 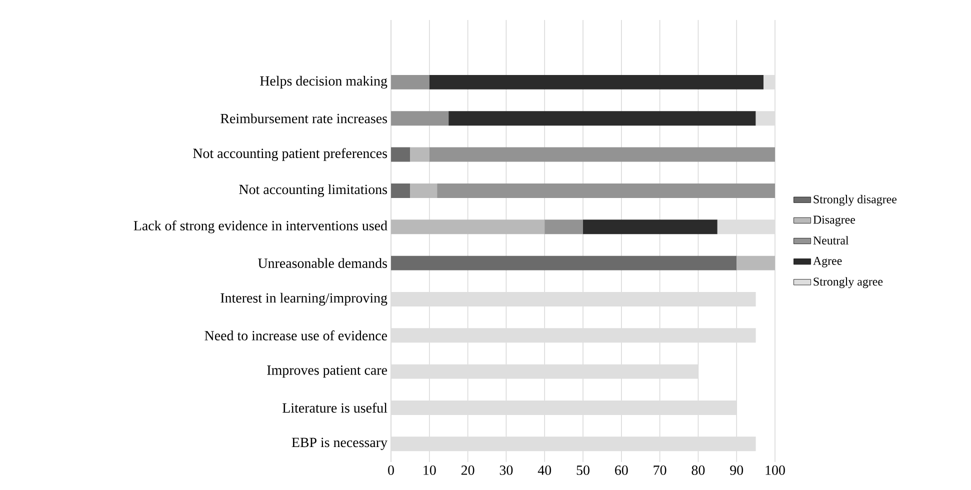 I want to click on x-tick-label: 80, so click(x=698, y=470).